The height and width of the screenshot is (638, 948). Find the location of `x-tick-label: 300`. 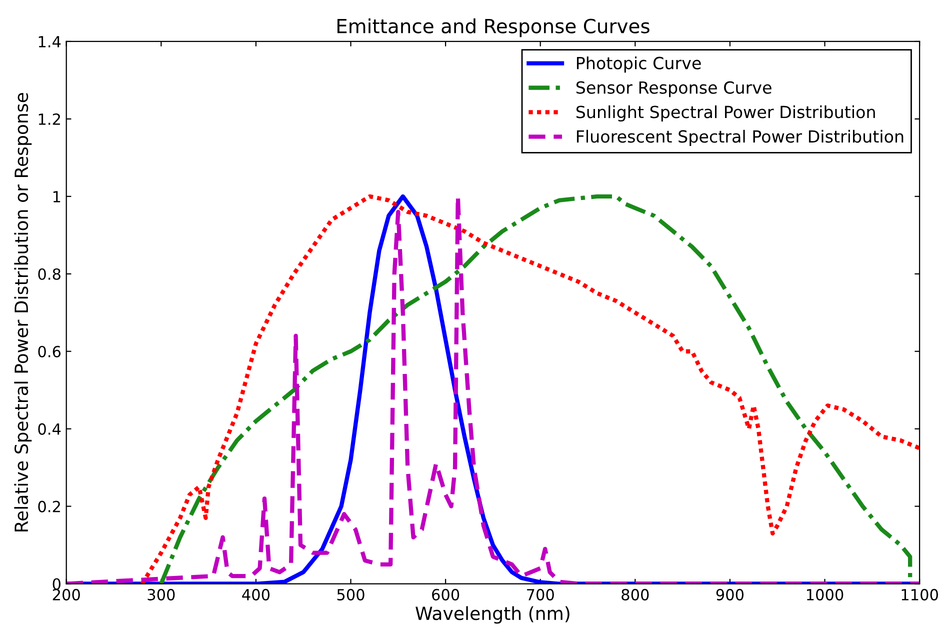

x-tick-label: 300 is located at coordinates (161, 594).